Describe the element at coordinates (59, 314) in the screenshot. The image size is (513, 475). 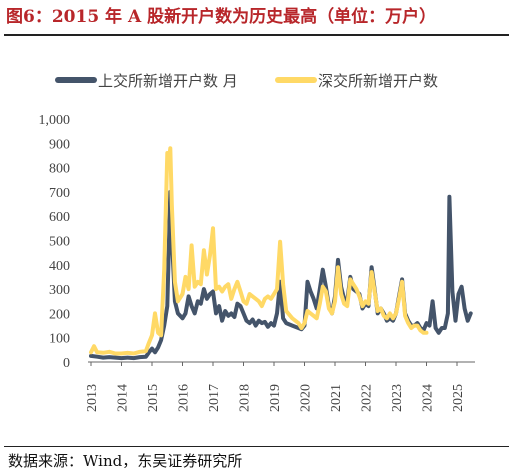
I see `y-tick-label: 200` at that location.